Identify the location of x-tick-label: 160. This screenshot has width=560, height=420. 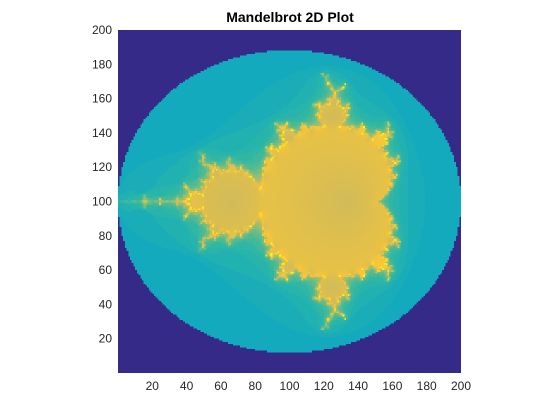
(392, 386).